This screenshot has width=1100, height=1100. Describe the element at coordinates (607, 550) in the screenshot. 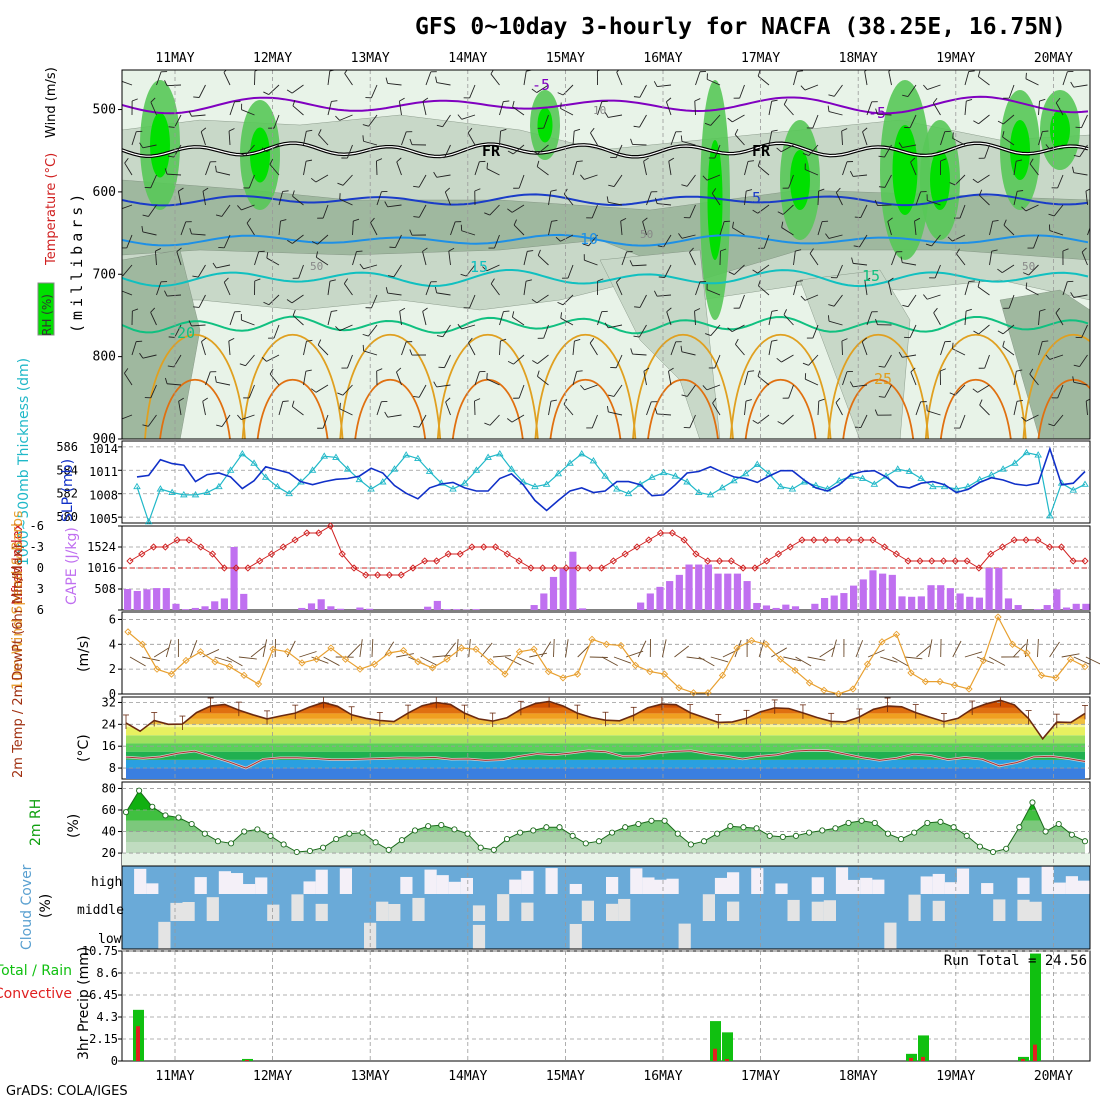

I see `lifted-line` at that location.